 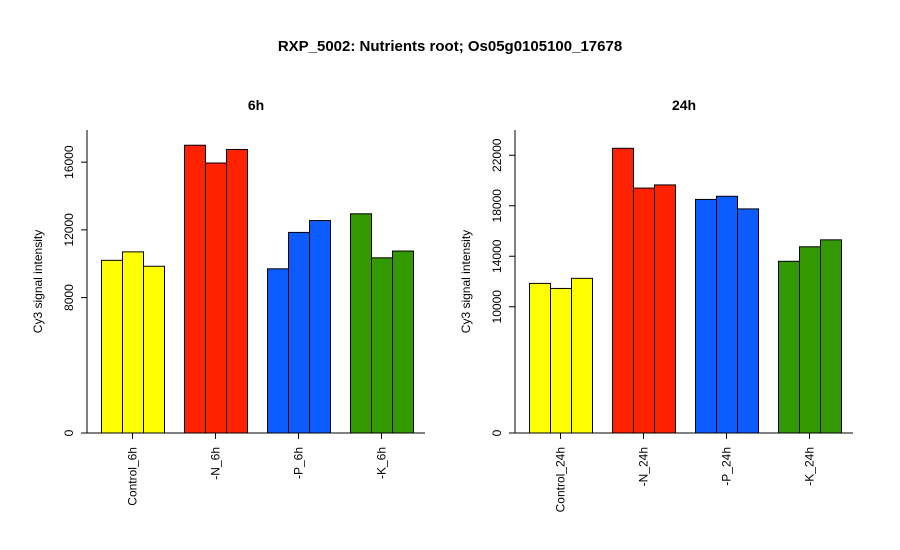 What do you see at coordinates (497, 206) in the screenshot?
I see `y-tick-label: 18000` at bounding box center [497, 206].